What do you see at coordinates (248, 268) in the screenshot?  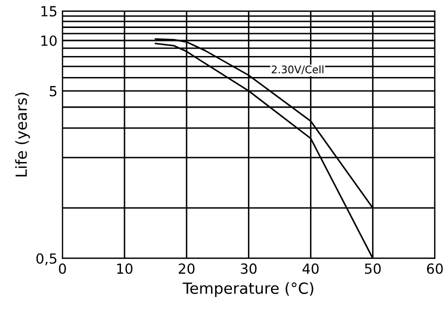 I see `x-tick-label: 30` at bounding box center [248, 268].